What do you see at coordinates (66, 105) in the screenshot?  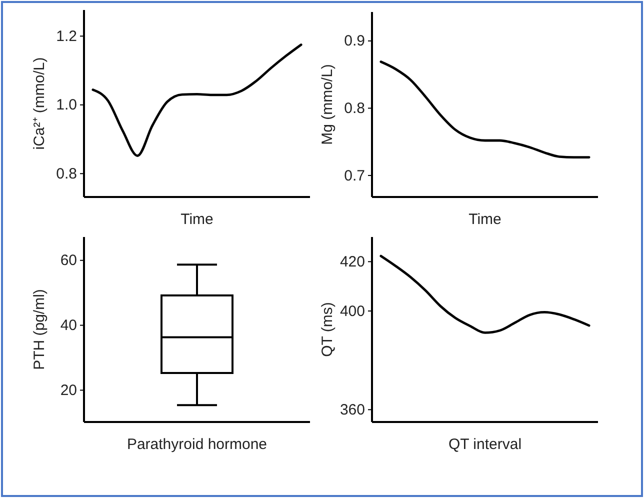 I see `y-tick-label: 1.0` at bounding box center [66, 105].